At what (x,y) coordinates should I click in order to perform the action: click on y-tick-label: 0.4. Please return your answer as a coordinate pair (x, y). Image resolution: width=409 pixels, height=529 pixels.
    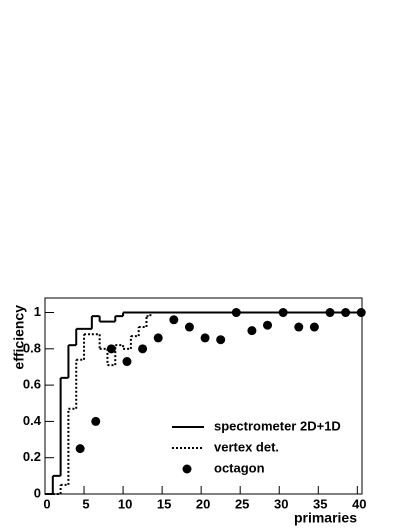
    Looking at the image, I should click on (32, 420).